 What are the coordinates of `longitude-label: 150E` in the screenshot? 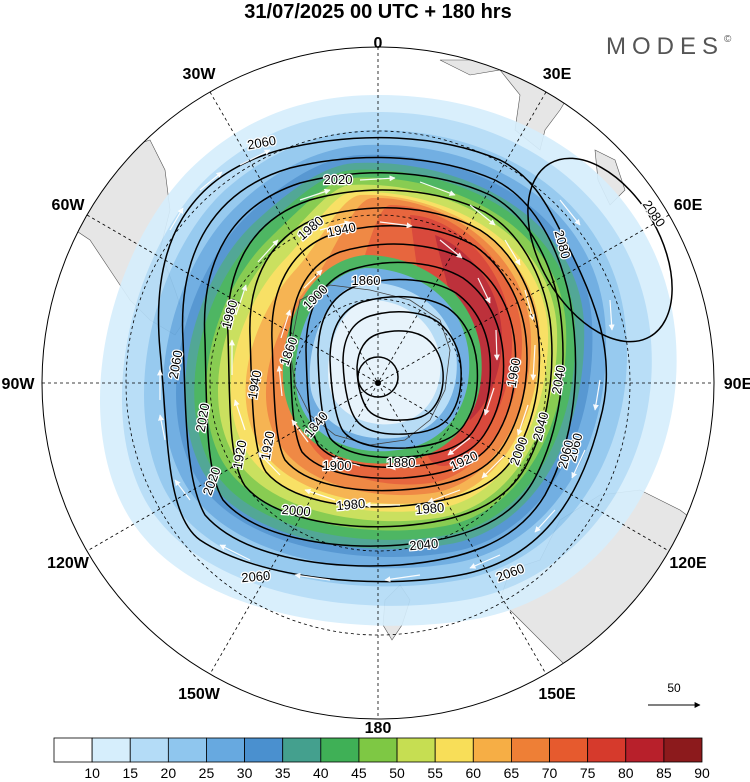 It's located at (557, 694).